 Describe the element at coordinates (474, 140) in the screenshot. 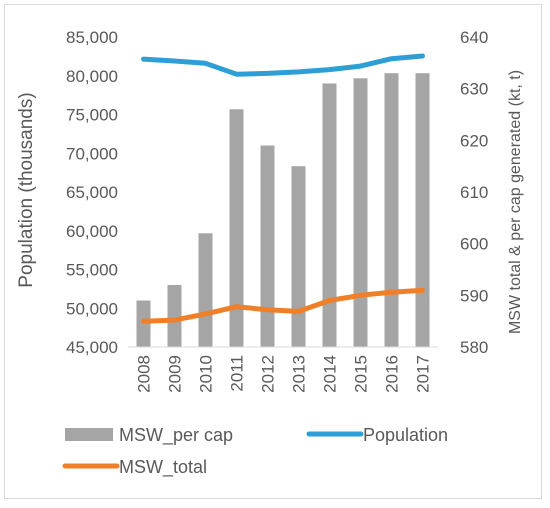

I see `y-right-tick-label: 620` at that location.